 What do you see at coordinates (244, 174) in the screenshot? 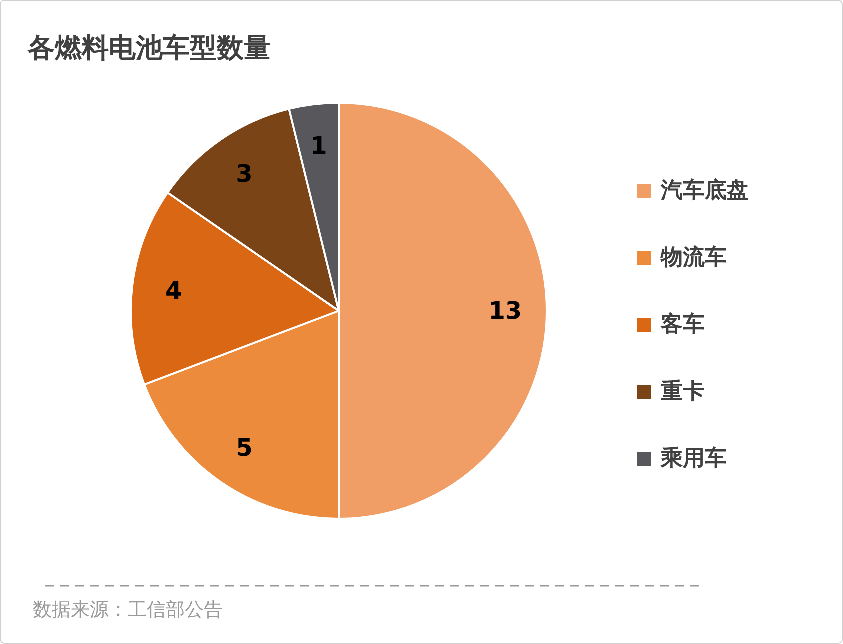
I see `data-label: 3` at bounding box center [244, 174].